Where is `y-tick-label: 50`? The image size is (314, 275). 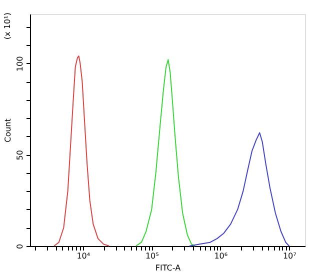 y-tick-label: 50 is located at coordinates (20, 155).